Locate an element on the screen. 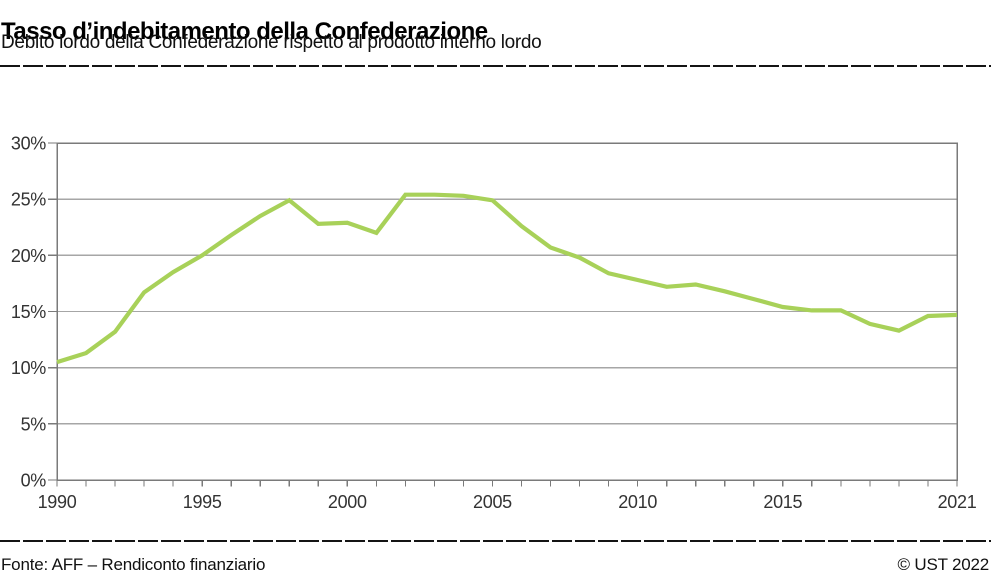 This screenshot has height=580, width=991. y-tick-label: 25% is located at coordinates (28, 200).